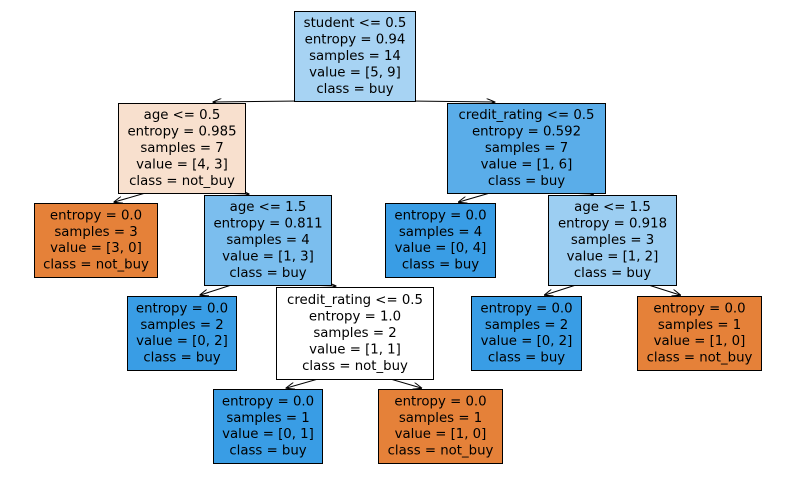 Image resolution: width=794 pixels, height=482 pixels. Describe the element at coordinates (664, 289) in the screenshot. I see `tree-edge-n10-n12` at that location.